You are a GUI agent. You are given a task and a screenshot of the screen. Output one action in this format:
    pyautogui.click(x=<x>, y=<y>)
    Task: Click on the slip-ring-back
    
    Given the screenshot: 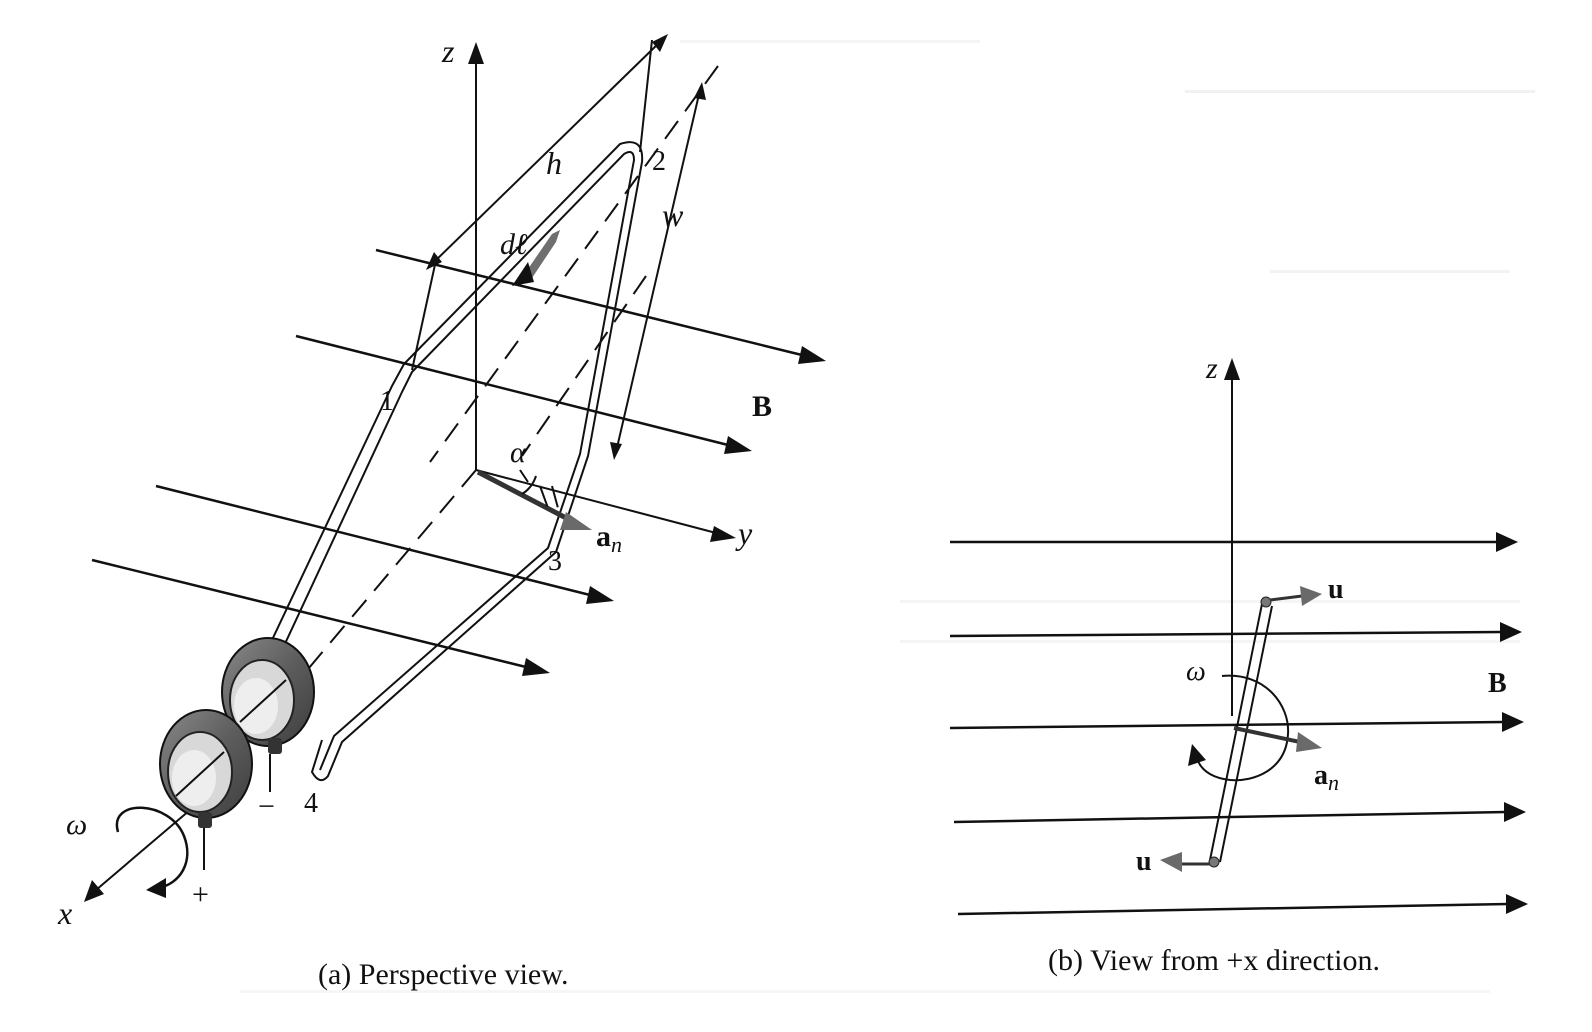 What is the action you would take?
    pyautogui.click(x=268, y=692)
    